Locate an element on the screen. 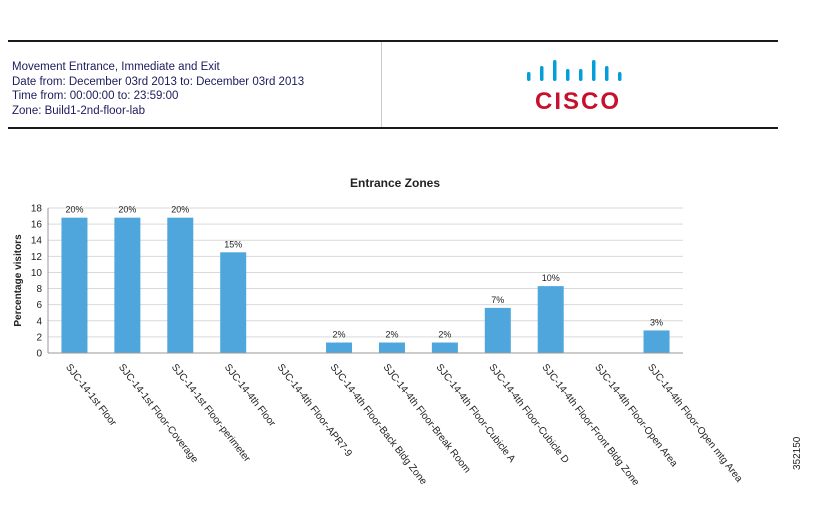 This screenshot has width=814, height=512. y-tick-label: 14 is located at coordinates (37, 241).